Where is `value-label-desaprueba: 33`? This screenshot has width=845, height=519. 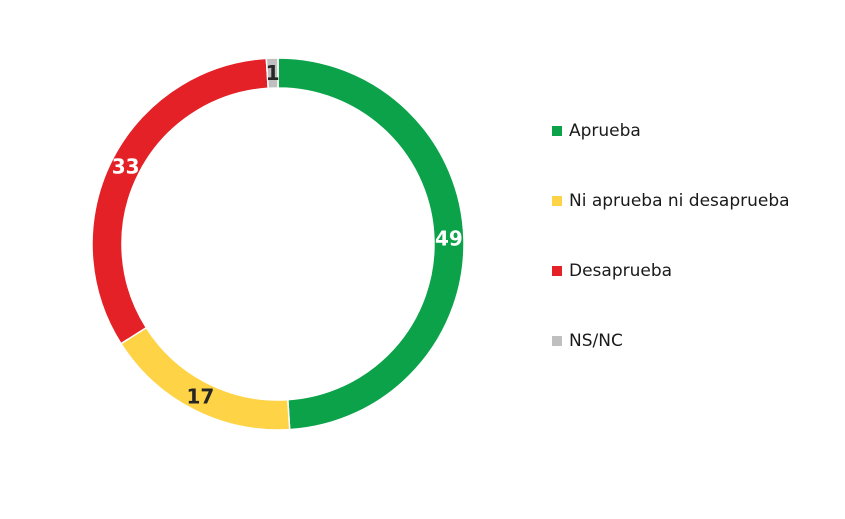 value-label-desaprueba: 33 is located at coordinates (126, 166).